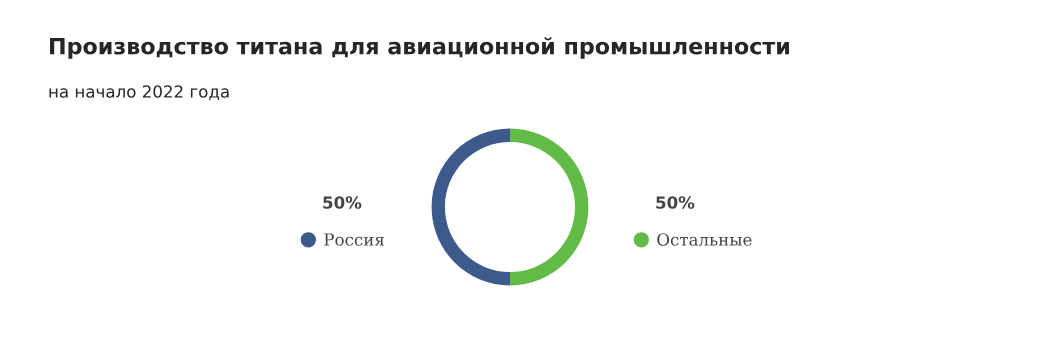 This screenshot has height=338, width=1048. I want to click on legend-label: Остальные, so click(704, 239).